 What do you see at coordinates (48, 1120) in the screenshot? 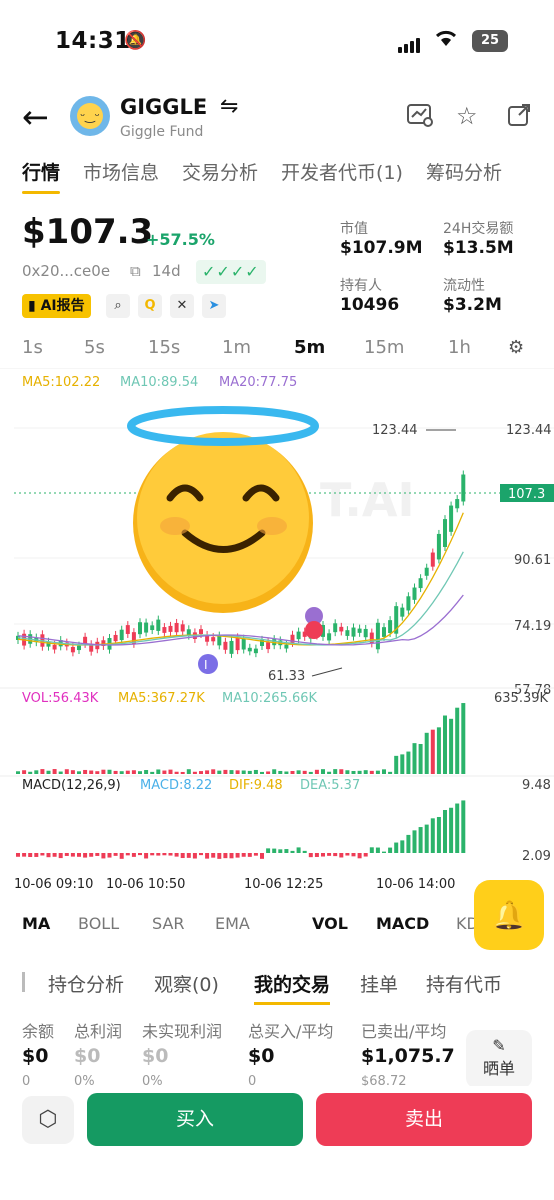
I see `trade-settings-button: ⬡` at bounding box center [48, 1120].